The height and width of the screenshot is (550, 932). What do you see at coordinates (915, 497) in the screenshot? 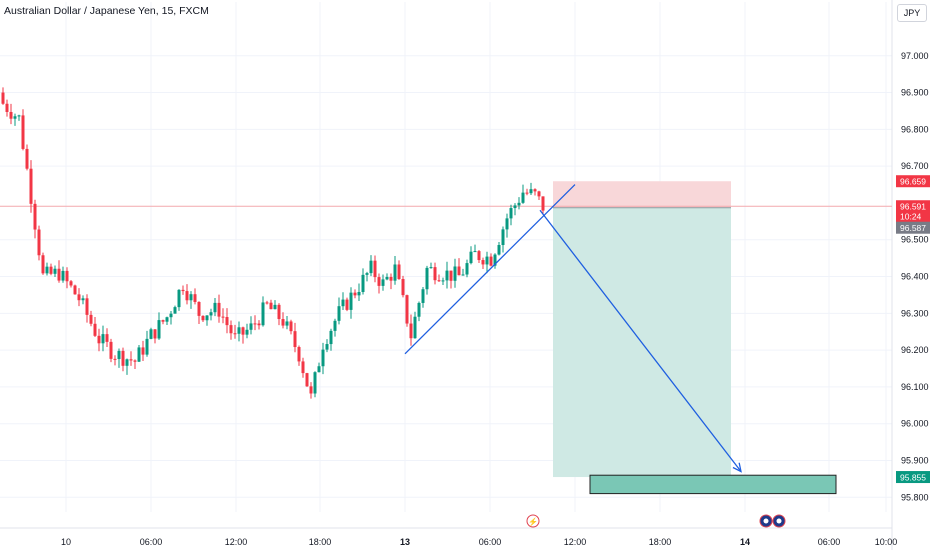
I see `price-tick-label: 95.800` at bounding box center [915, 497].